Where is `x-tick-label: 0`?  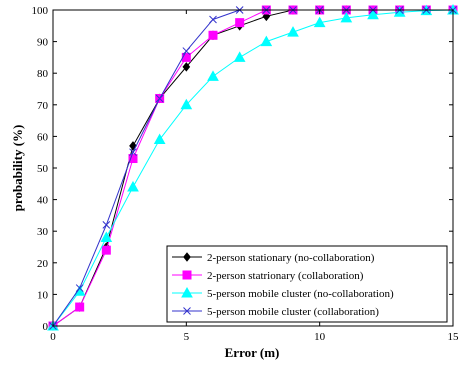
x-tick-label: 0 is located at coordinates (53, 337).